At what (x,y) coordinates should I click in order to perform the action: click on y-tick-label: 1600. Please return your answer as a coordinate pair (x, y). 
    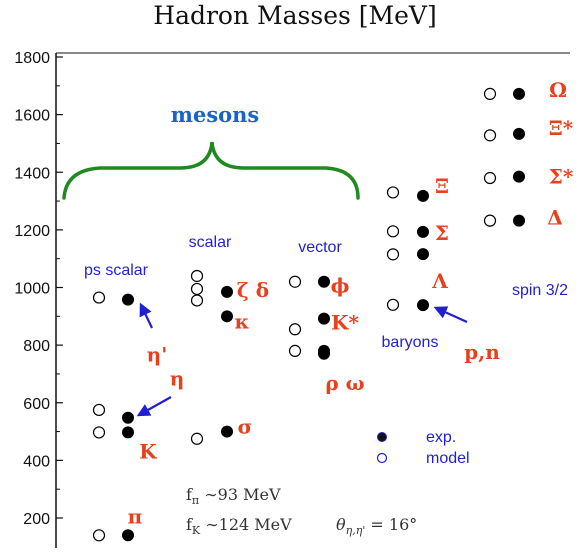
    Looking at the image, I should click on (32, 116).